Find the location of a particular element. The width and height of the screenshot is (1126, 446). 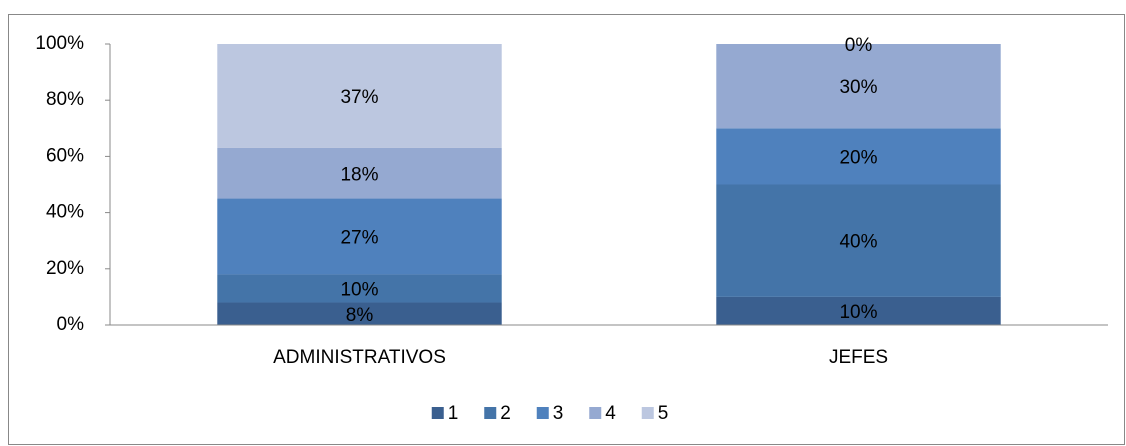

y-tick-label: 100% is located at coordinates (59, 43).